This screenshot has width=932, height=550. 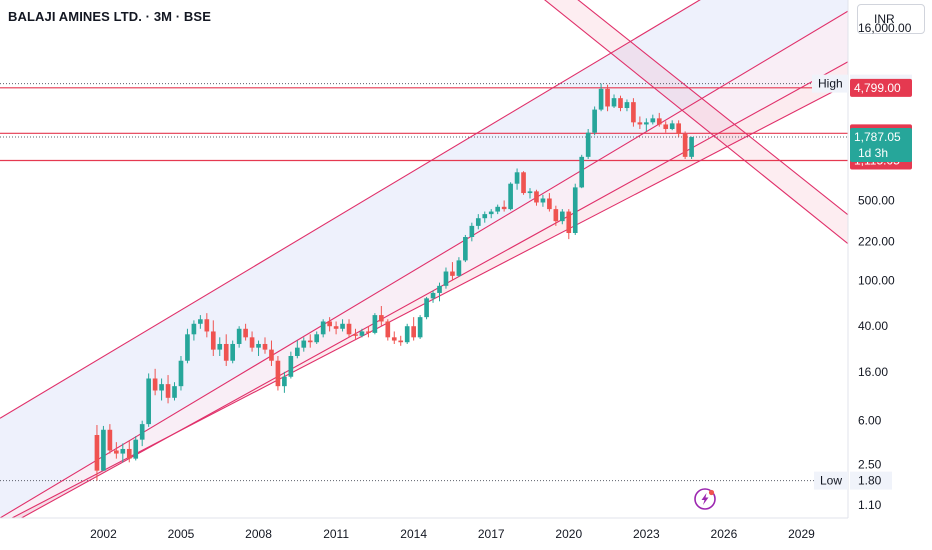 What do you see at coordinates (491, 534) in the screenshot?
I see `x-tick-label: 2017` at bounding box center [491, 534].